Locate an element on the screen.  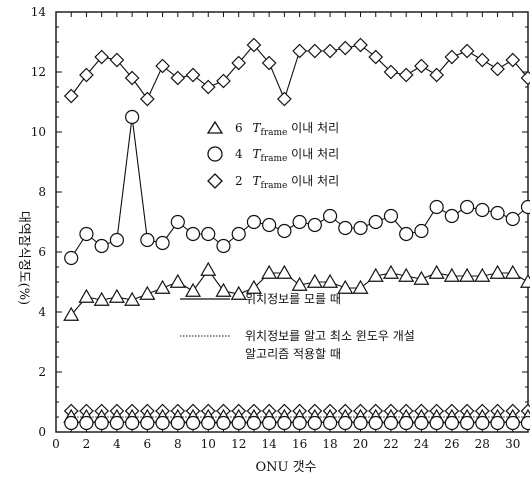
x-axis-title: ONU 갯수 is located at coordinates (285, 467).